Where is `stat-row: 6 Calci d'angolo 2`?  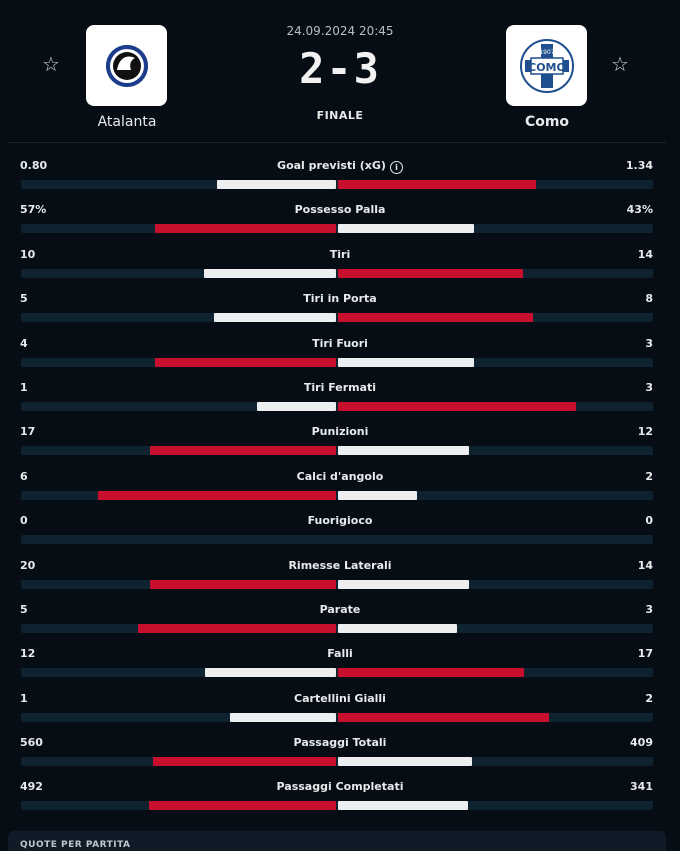 stat-row: 6 Calci d'angolo 2 is located at coordinates (340, 491).